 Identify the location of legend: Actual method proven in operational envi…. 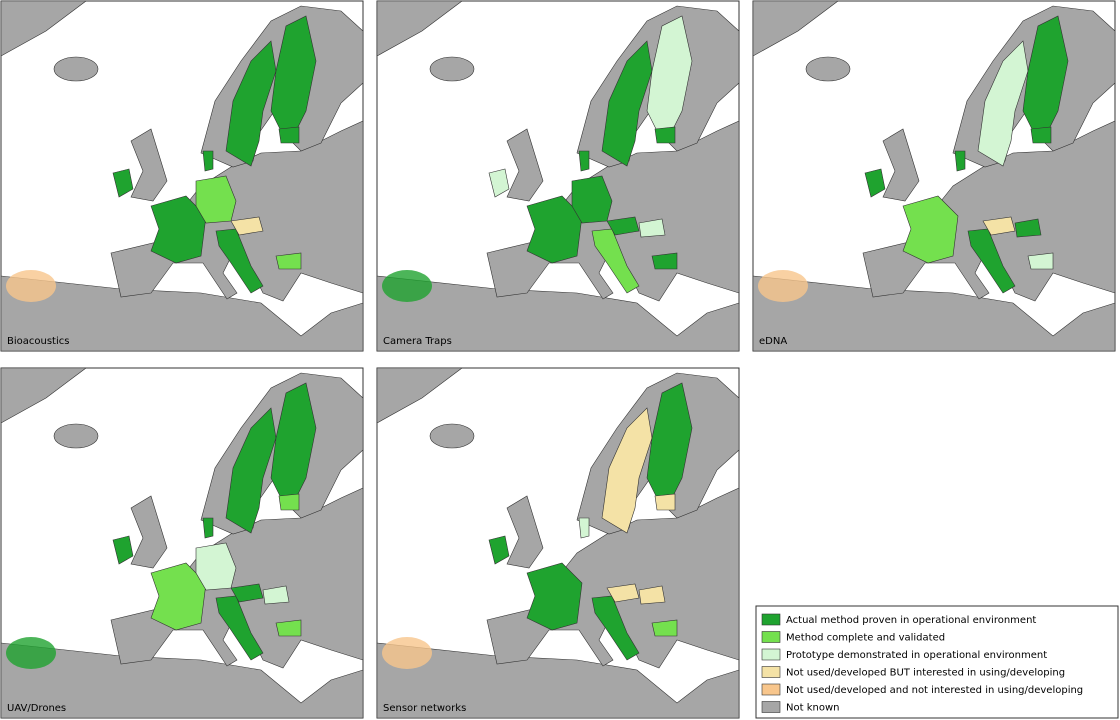
(937, 662).